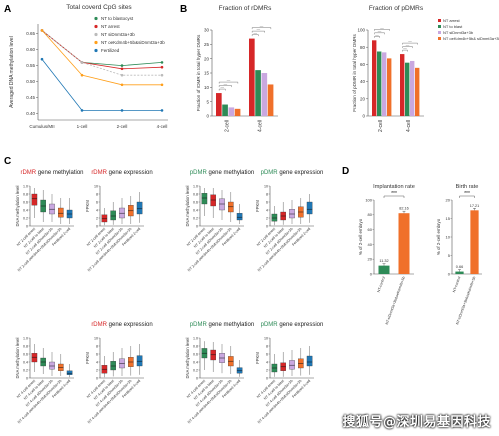 Image resolution: width=499 pixels, height=436 pixels. I want to click on chart-d1-xtick-label: NT-control, so click(381, 284).